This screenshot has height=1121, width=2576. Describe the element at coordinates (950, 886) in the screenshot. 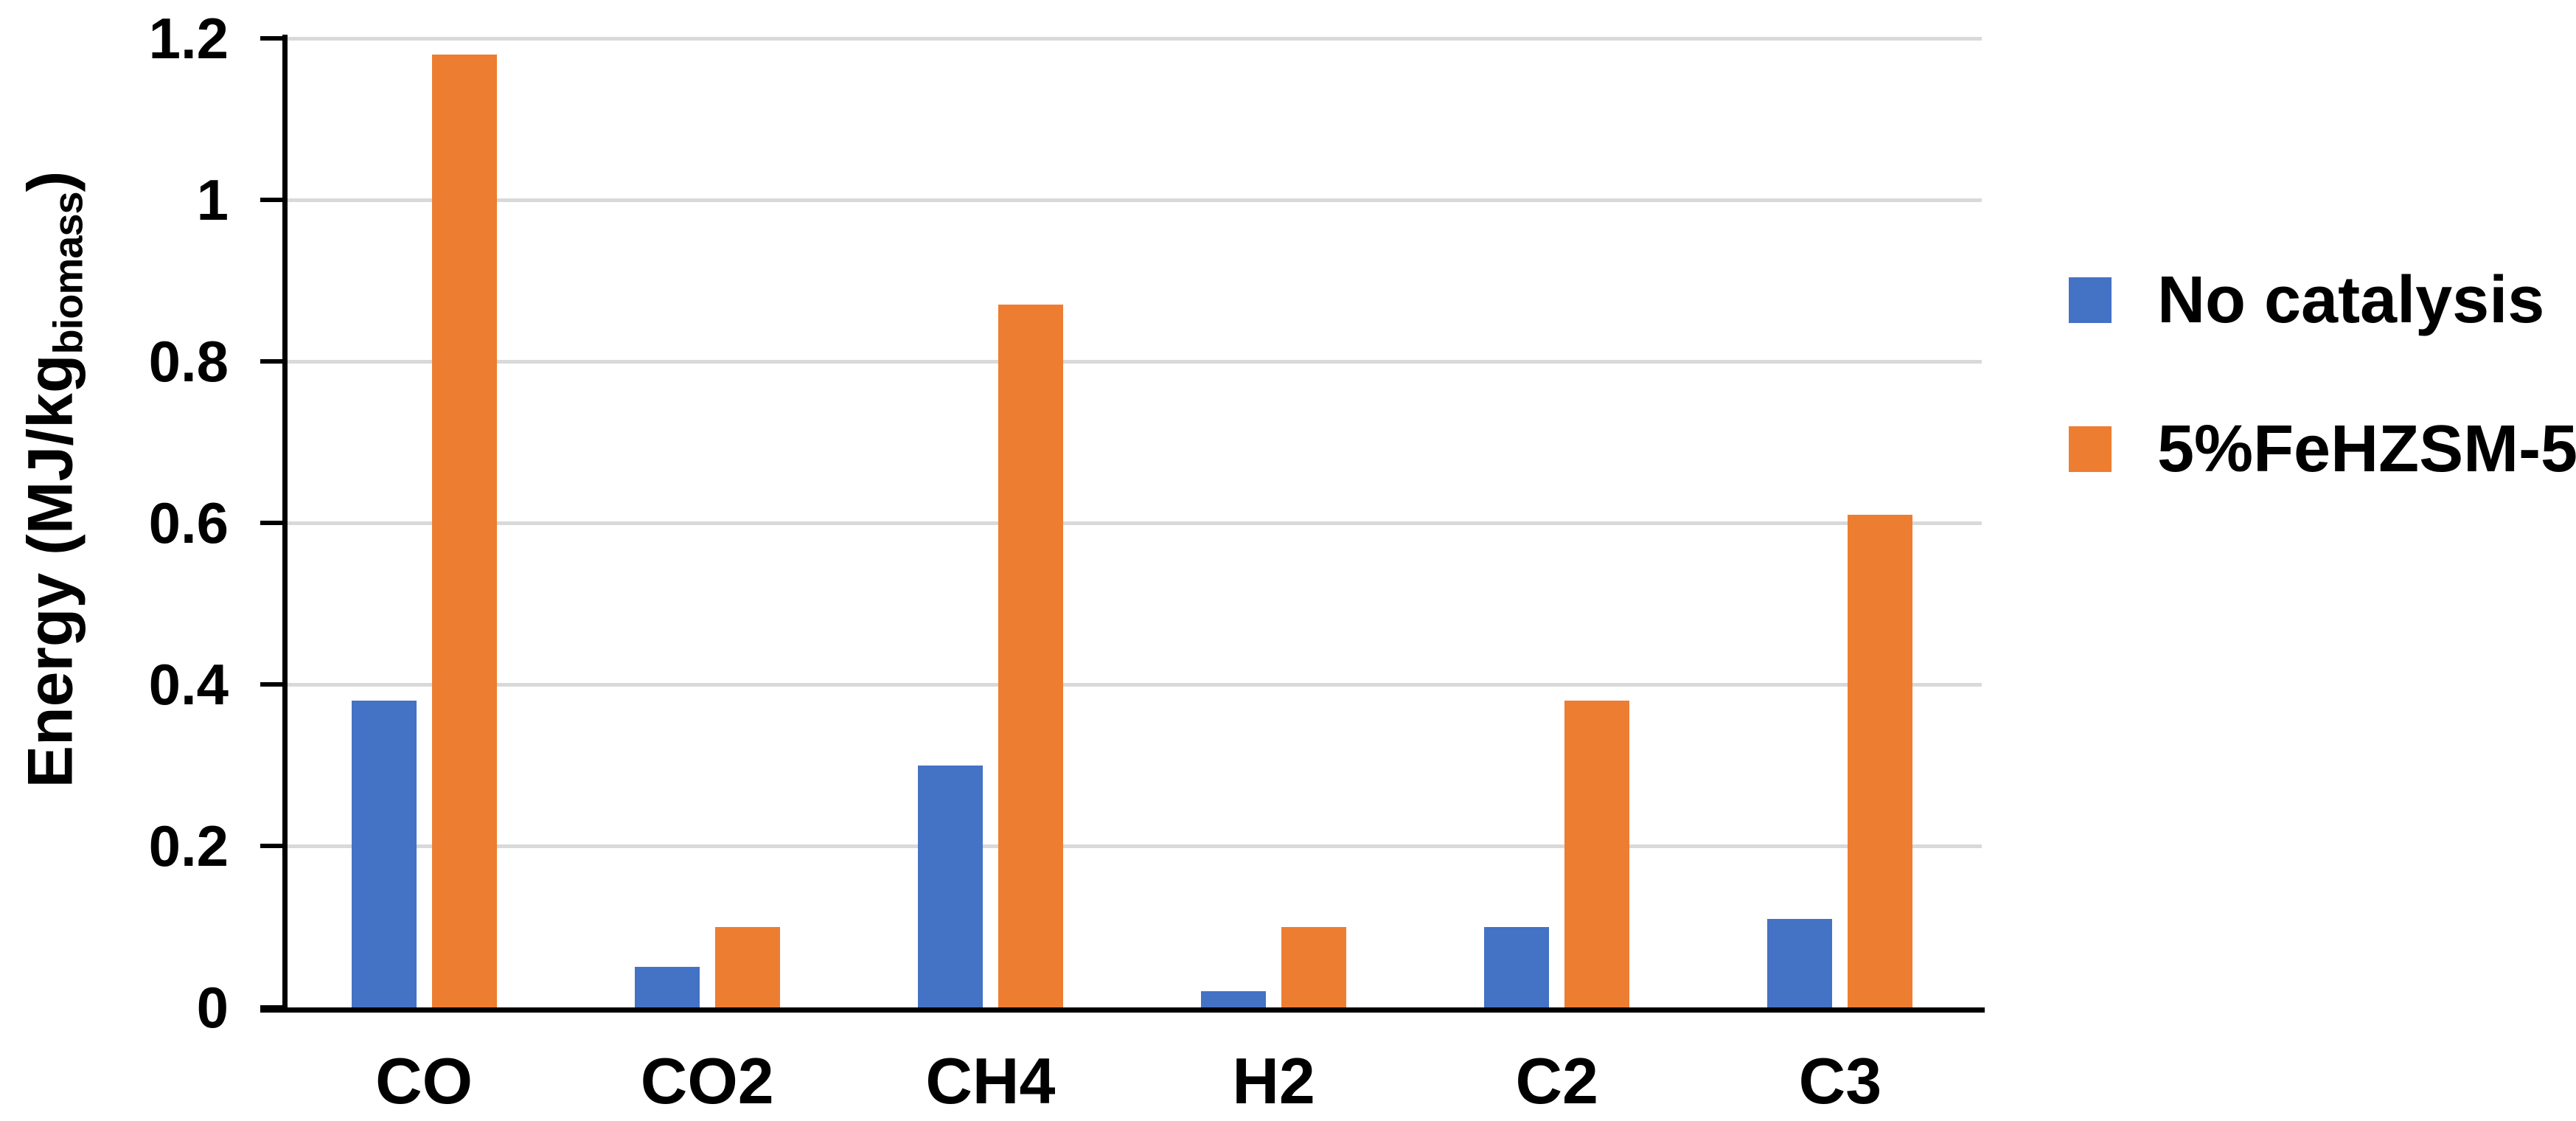

I see `bar-no-catalysis-CH4` at that location.